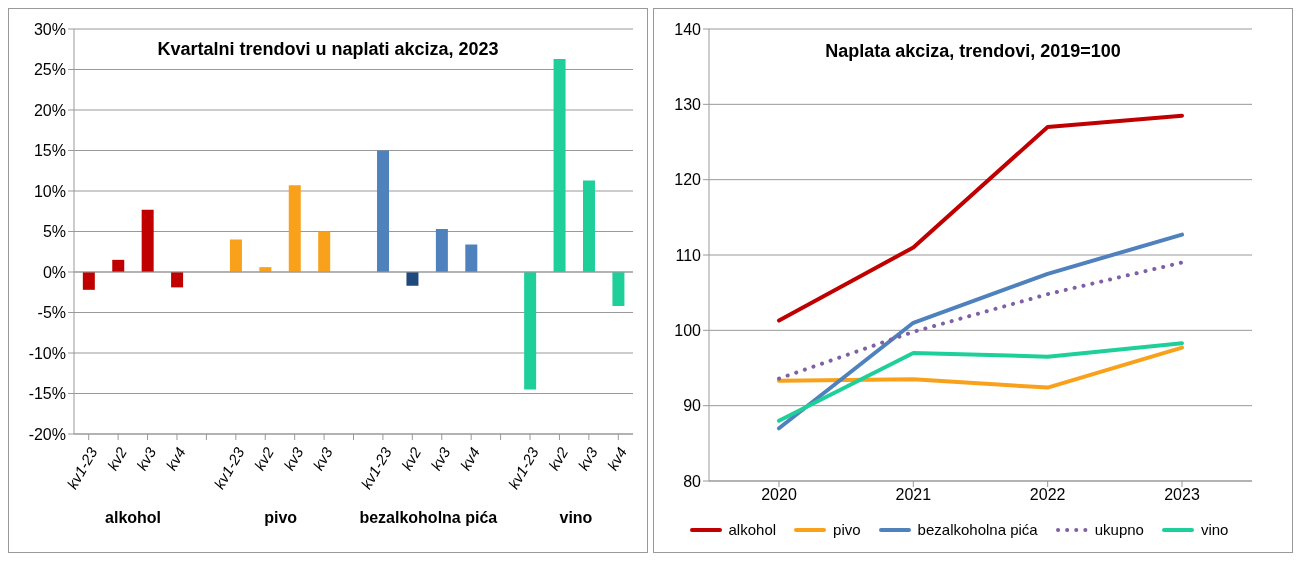 Image resolution: width=1301 pixels, height=565 pixels. I want to click on y-tick-label: 25%, so click(49, 70).